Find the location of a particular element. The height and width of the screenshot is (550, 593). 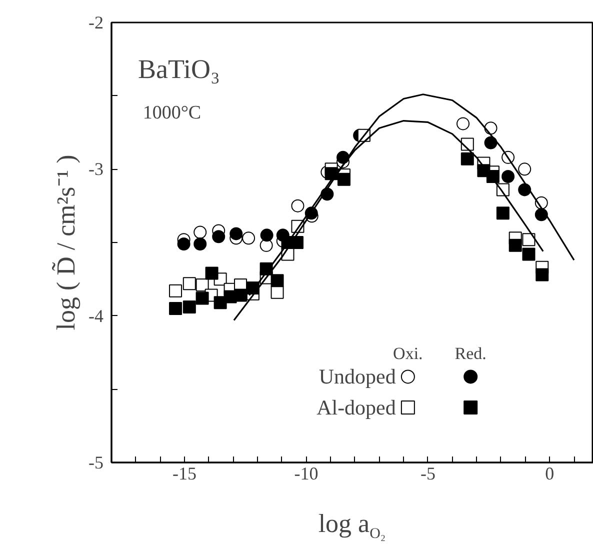

text: BaTiO₃ is located at coordinates (179, 69).